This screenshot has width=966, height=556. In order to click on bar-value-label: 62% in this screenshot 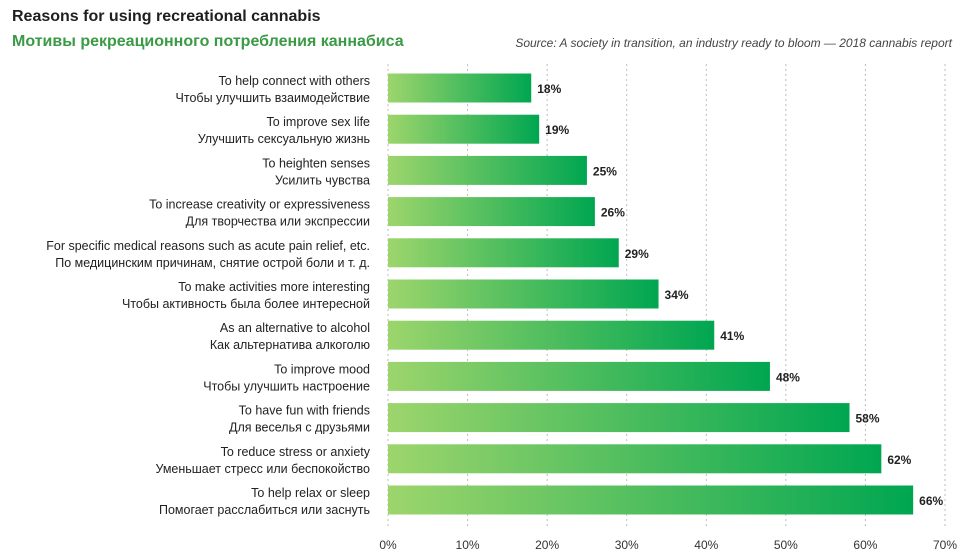, I will do `click(899, 460)`.